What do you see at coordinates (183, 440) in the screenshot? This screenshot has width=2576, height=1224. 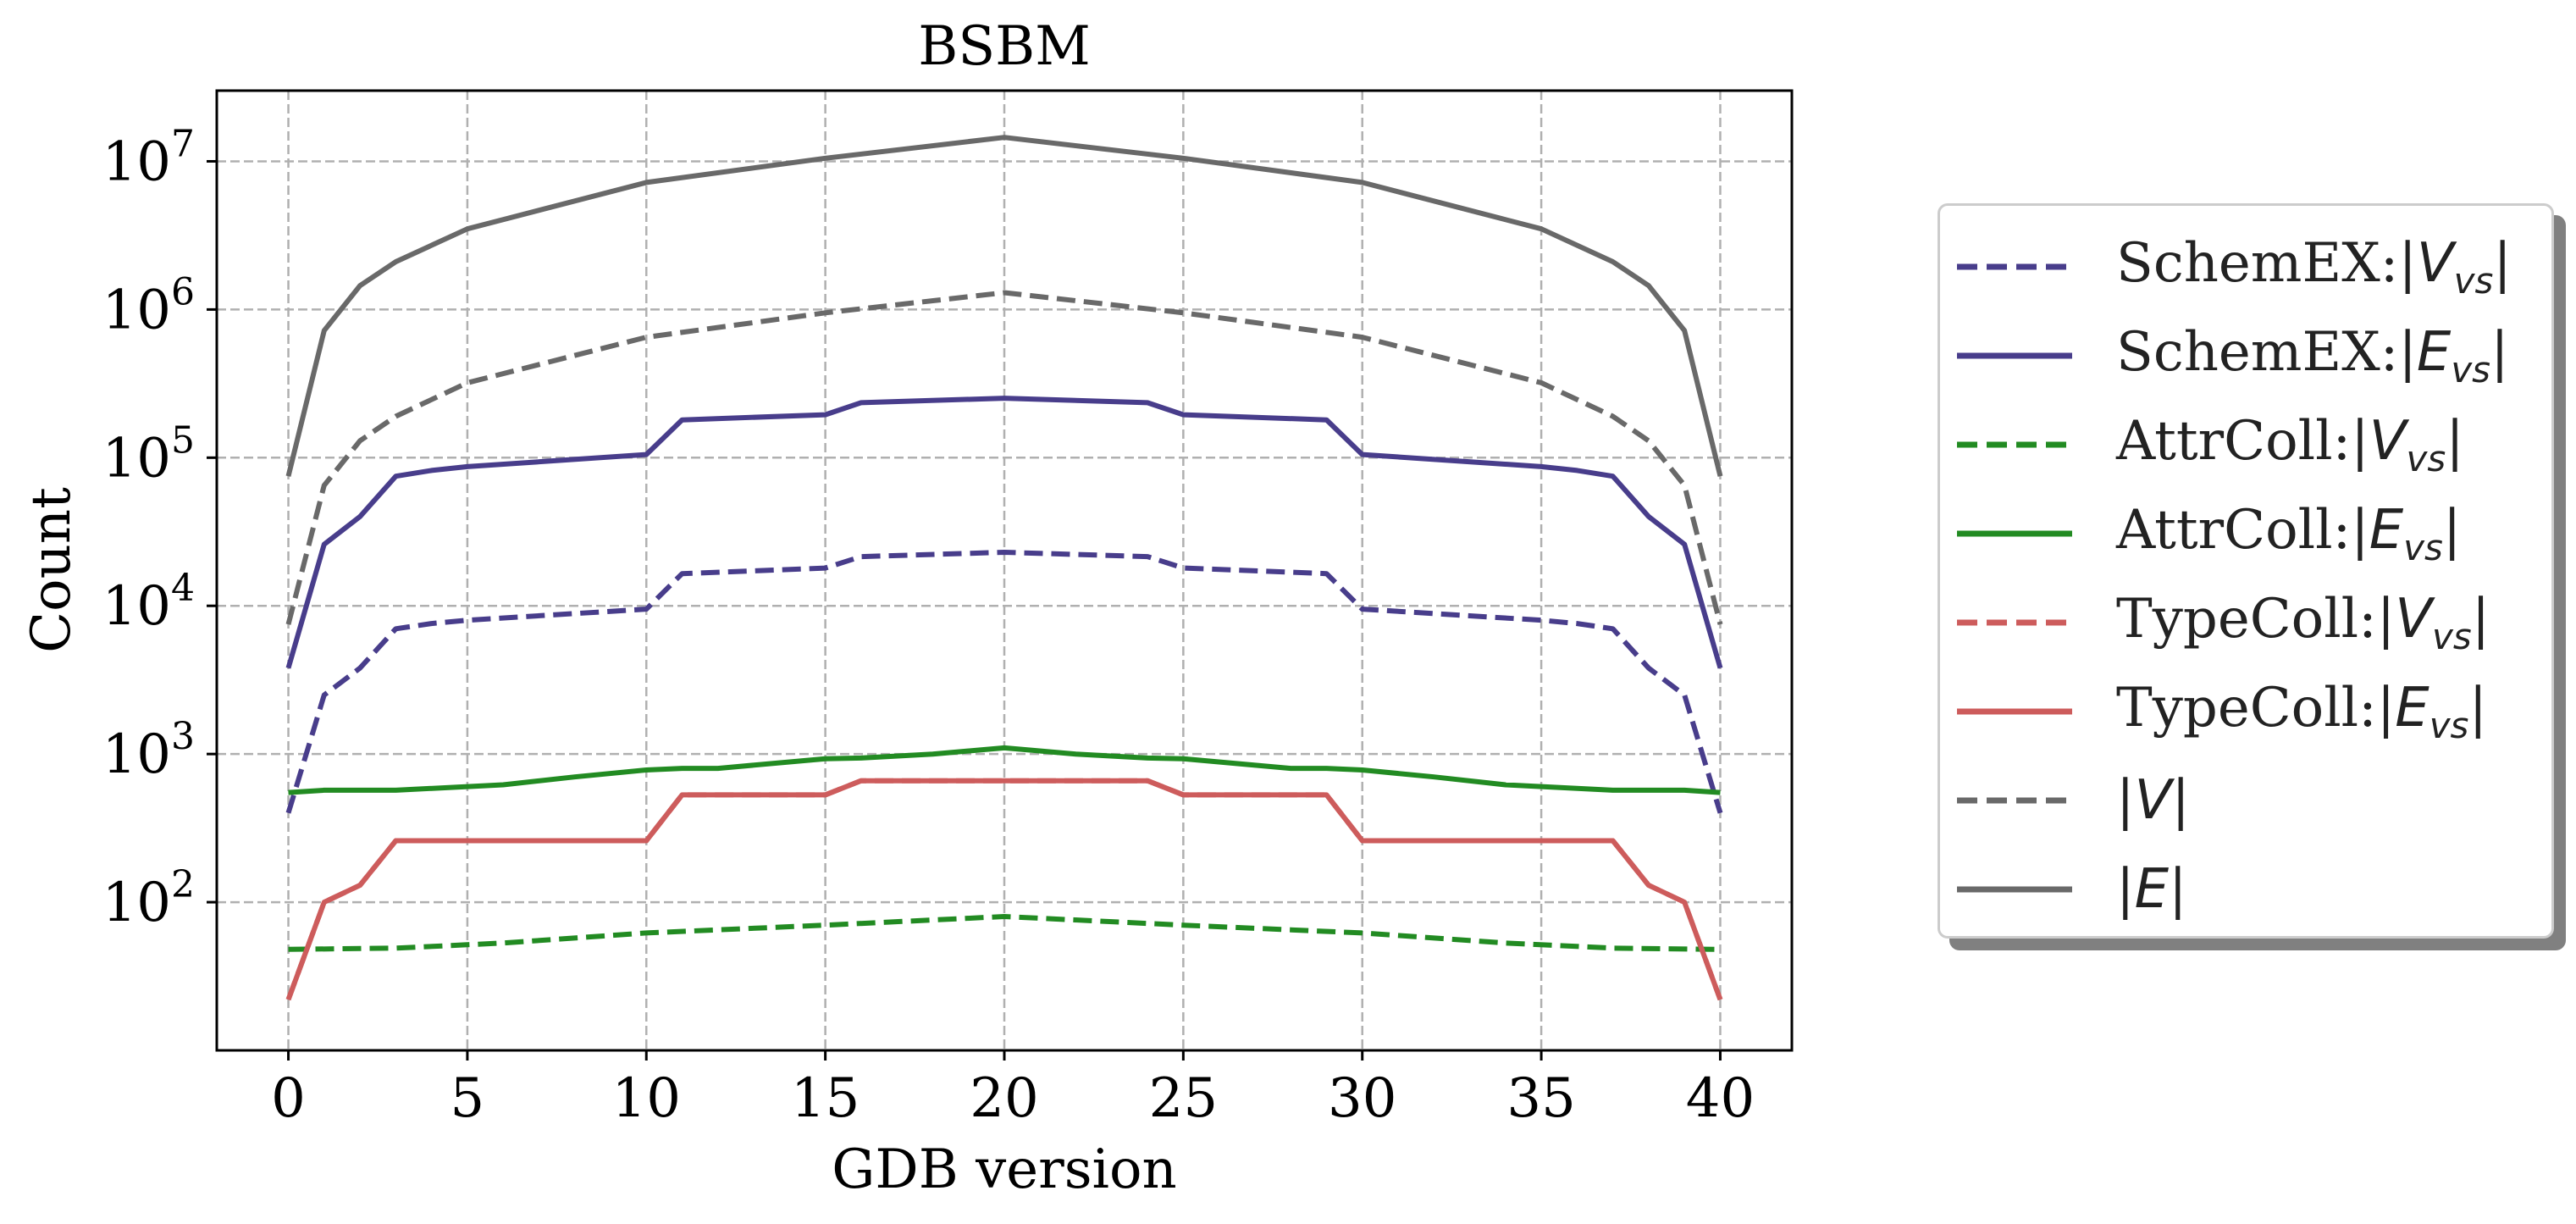 I see `y-tick-exponent: 5` at bounding box center [183, 440].